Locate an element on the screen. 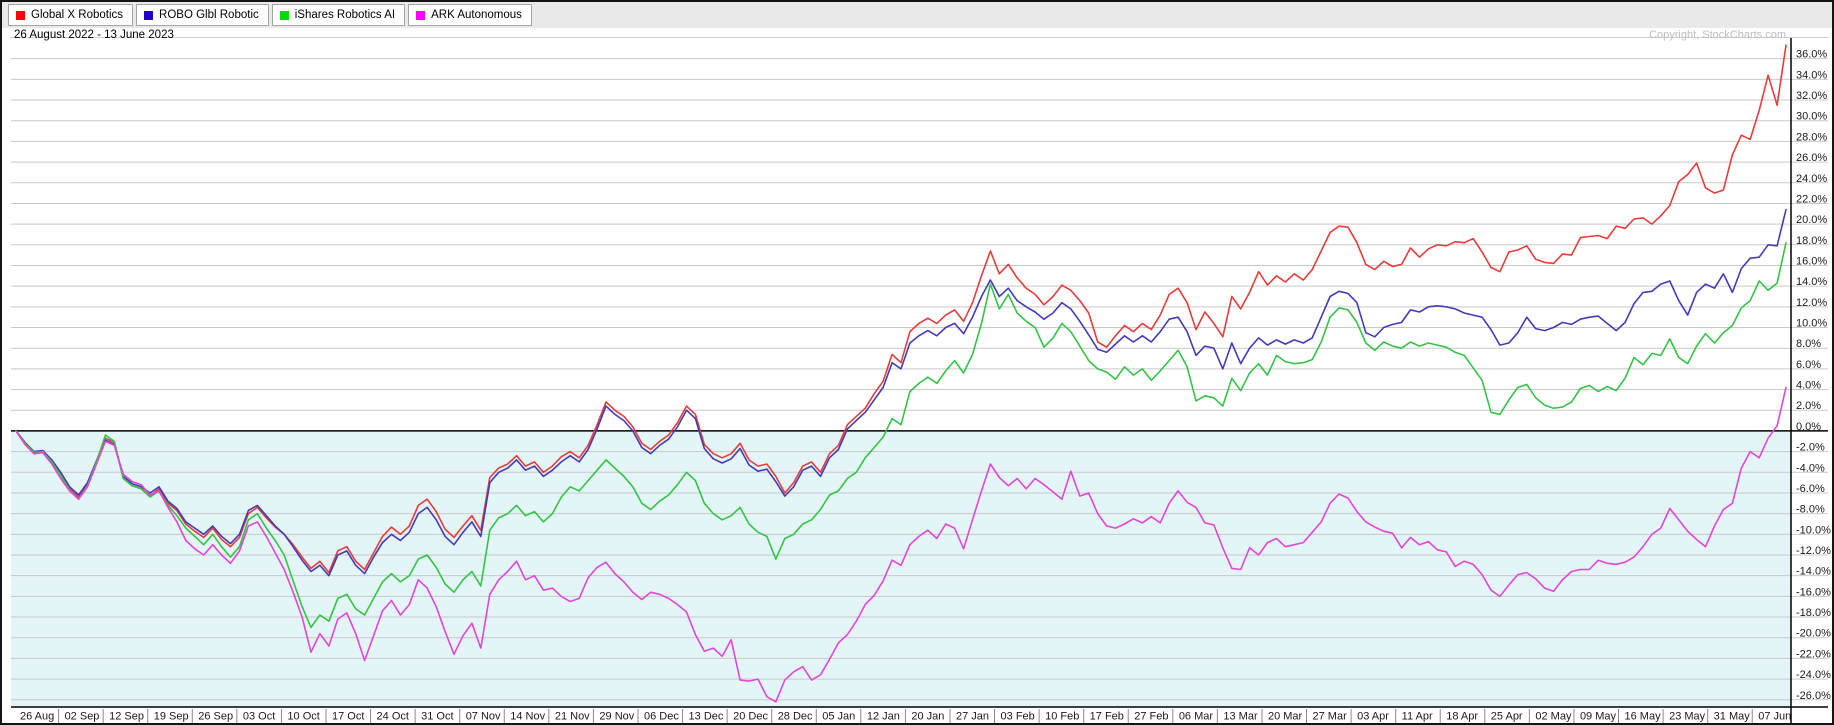 This screenshot has width=1834, height=725. x-tick-label: 03 Oct is located at coordinates (259, 717).